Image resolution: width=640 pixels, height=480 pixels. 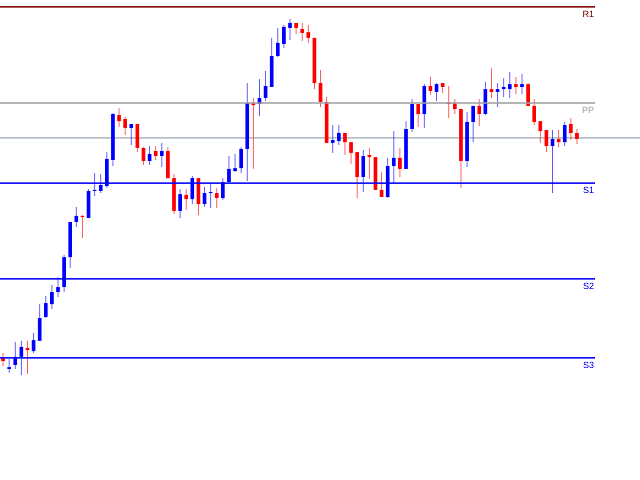 What do you see at coordinates (588, 110) in the screenshot?
I see `ref-line-label: PP` at bounding box center [588, 110].